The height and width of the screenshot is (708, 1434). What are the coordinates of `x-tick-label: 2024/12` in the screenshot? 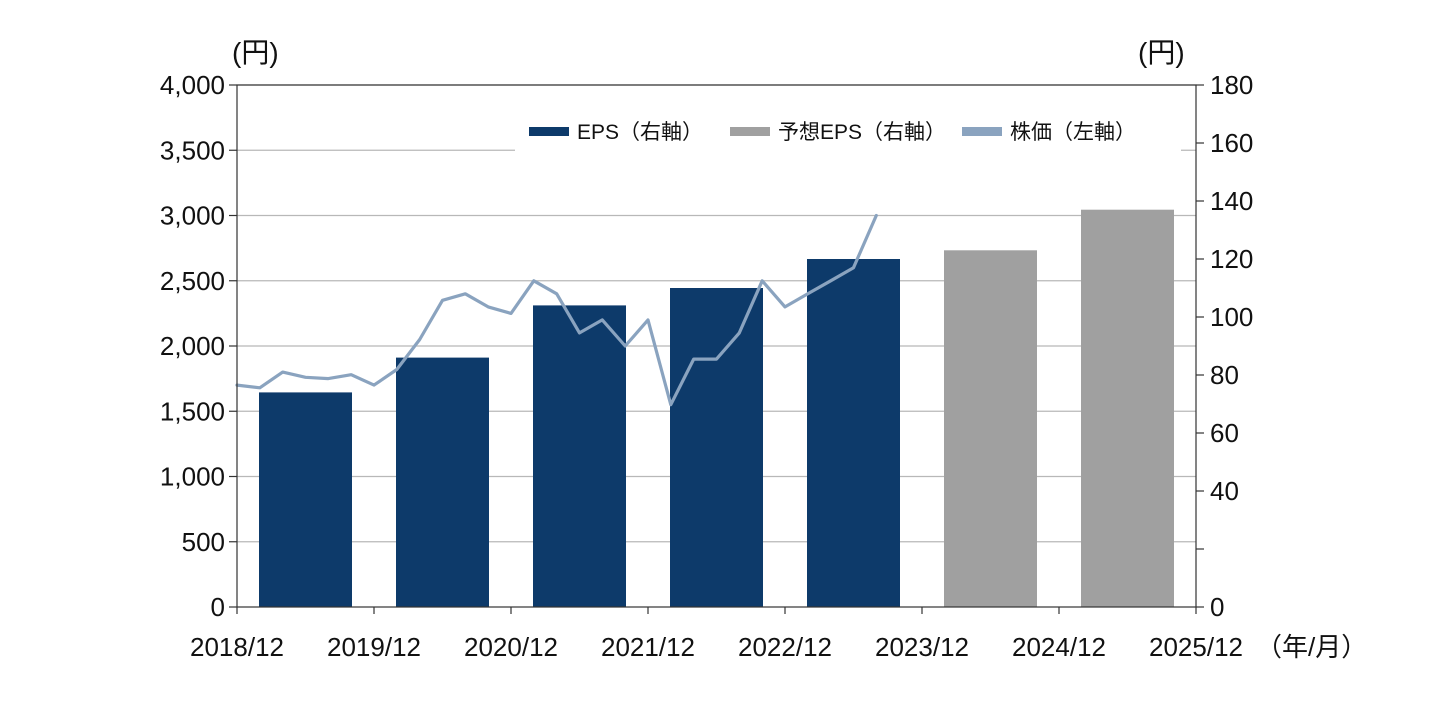 It's located at (1059, 647).